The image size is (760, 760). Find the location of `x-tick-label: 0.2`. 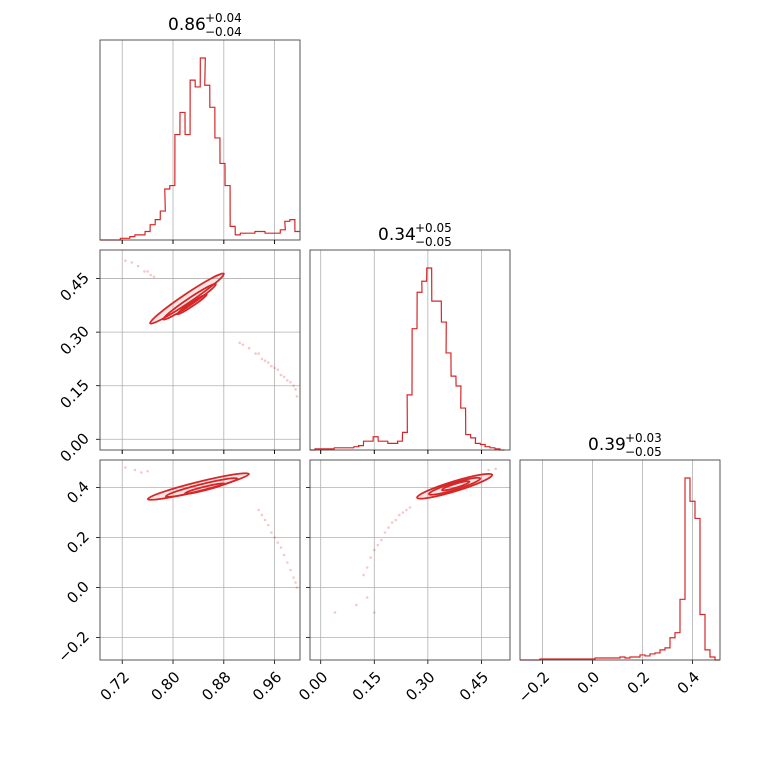

x-tick-label: 0.2 is located at coordinates (639, 683).